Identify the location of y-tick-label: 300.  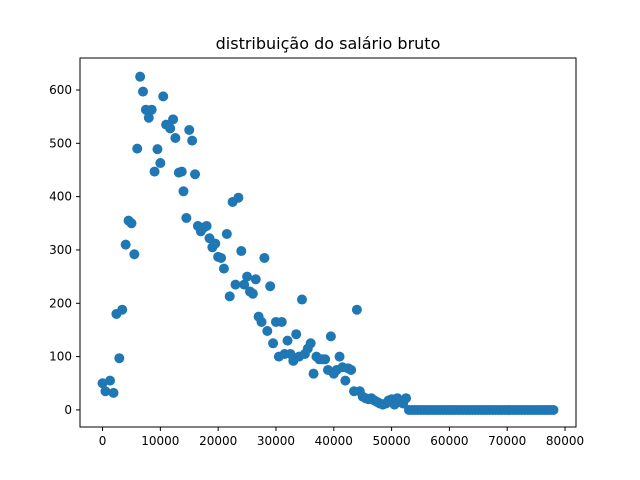
(60, 250).